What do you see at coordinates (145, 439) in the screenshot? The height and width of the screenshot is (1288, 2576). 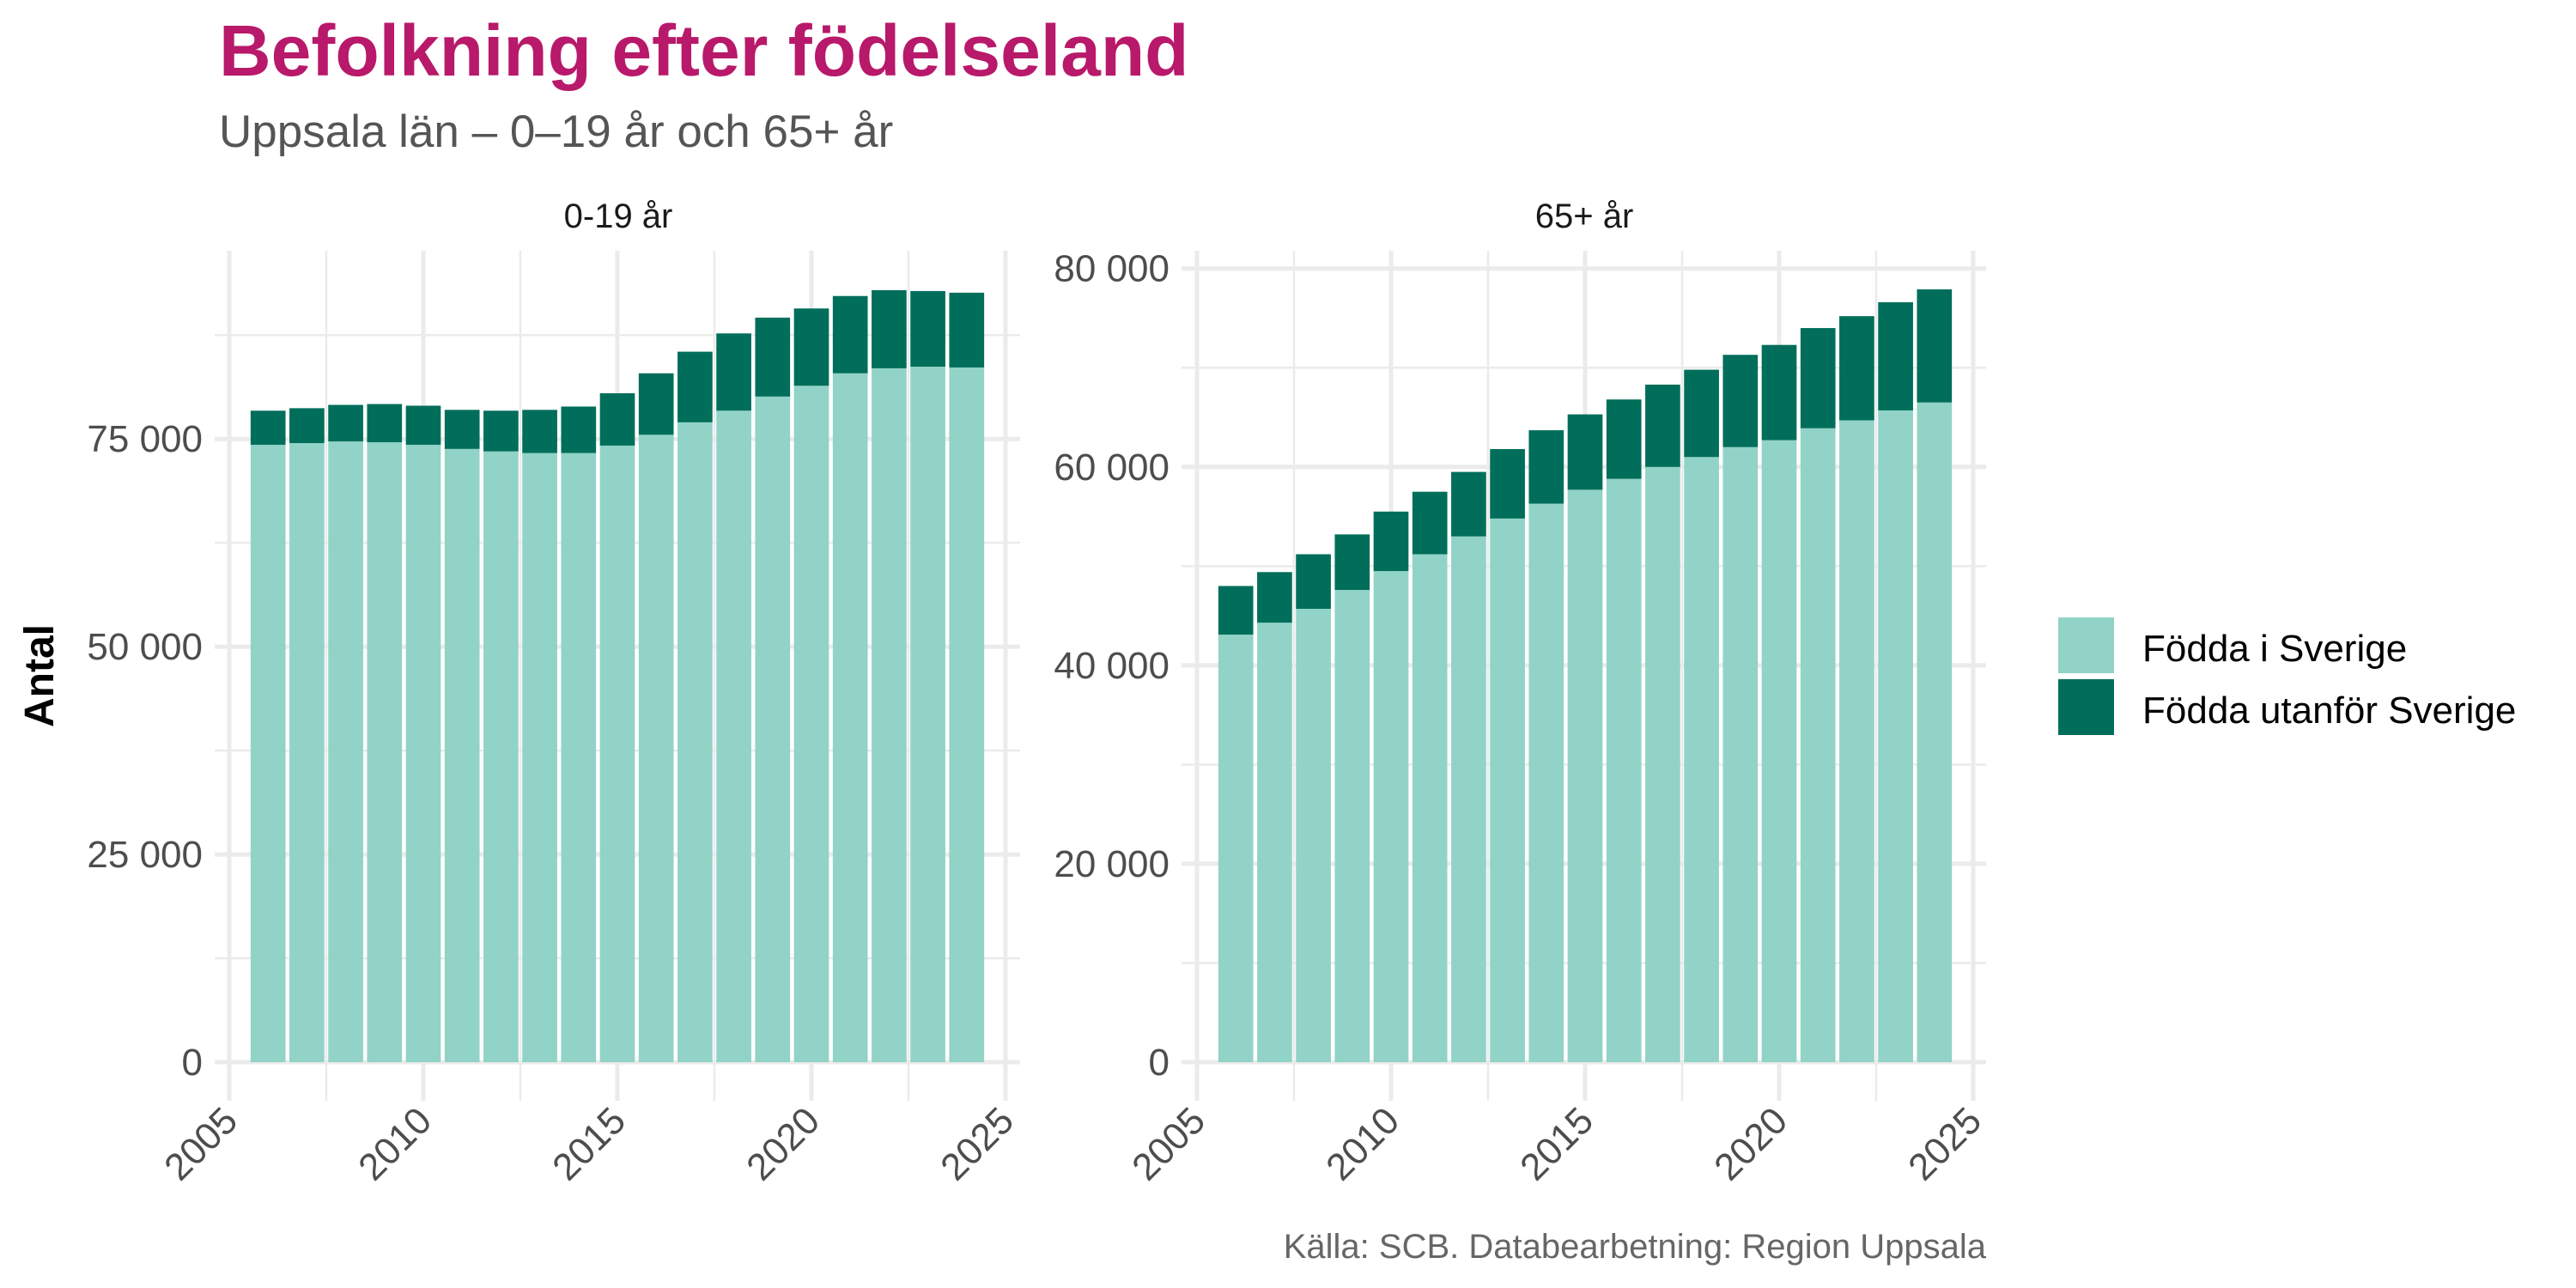 I see `y-tick-label: 75 000` at bounding box center [145, 439].